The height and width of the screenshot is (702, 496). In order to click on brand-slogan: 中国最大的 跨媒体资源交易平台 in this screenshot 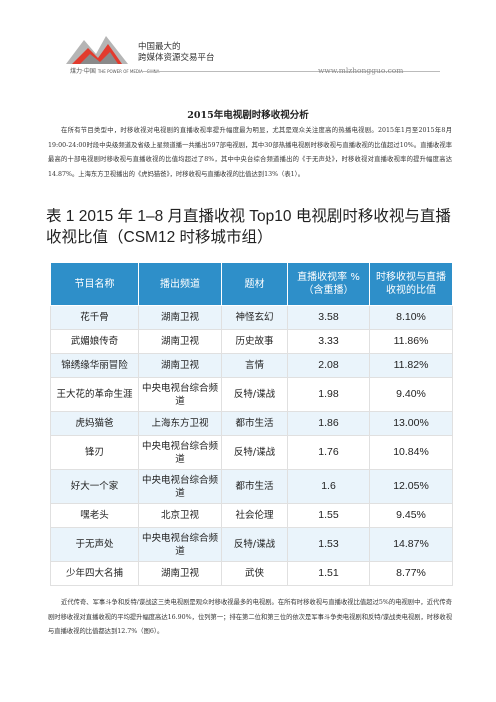, I will do `click(176, 53)`.